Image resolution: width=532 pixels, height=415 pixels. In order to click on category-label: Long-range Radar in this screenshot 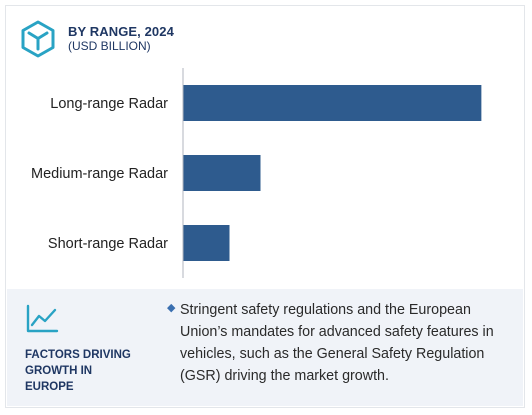, I will do `click(109, 104)`.